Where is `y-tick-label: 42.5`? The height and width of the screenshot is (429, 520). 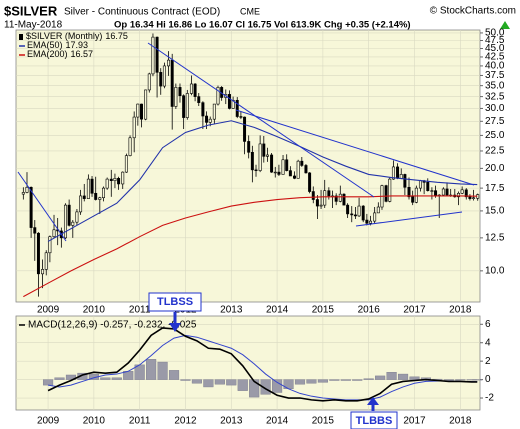 y-tick-label: 42.5 is located at coordinates (495, 57).